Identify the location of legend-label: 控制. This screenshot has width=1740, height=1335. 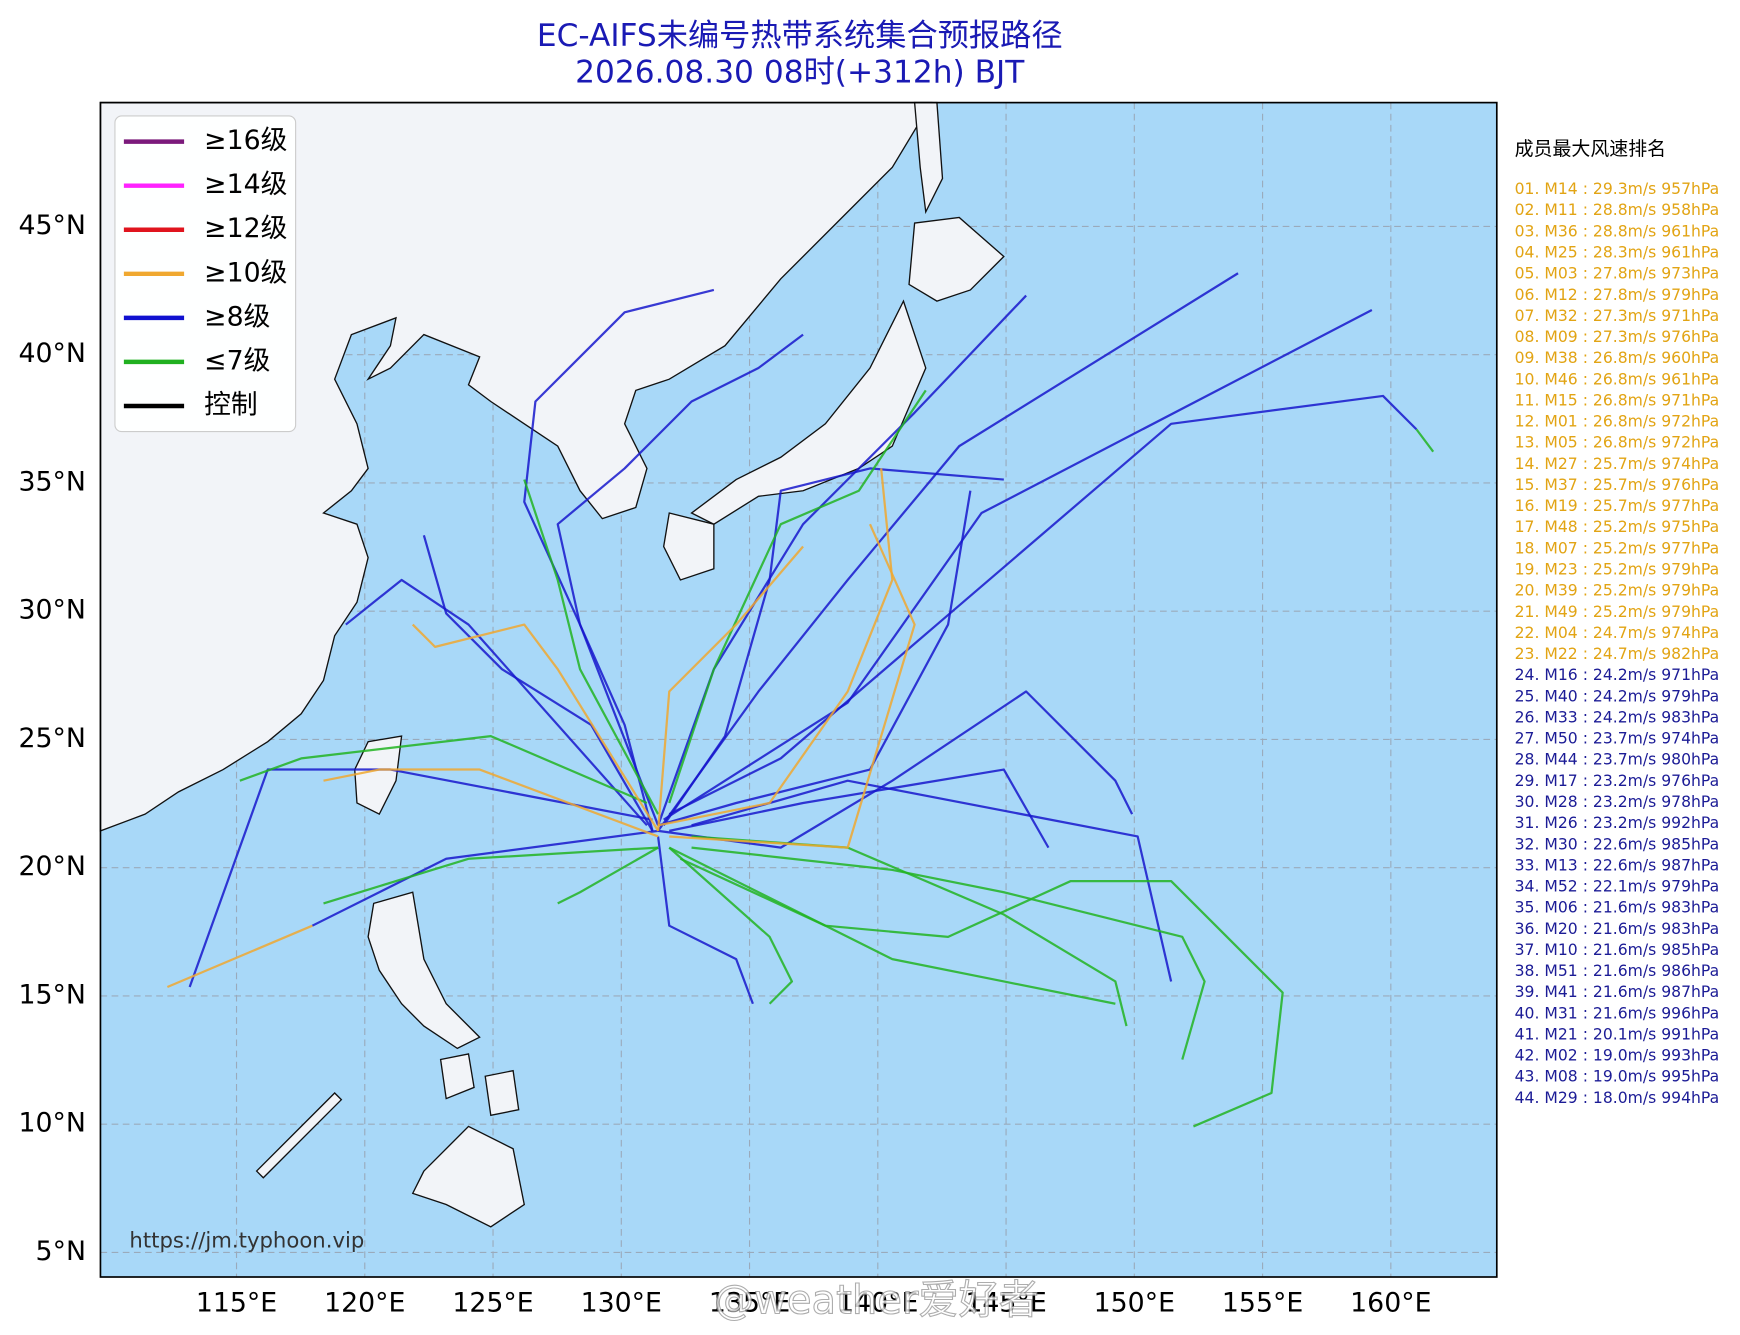
(231, 404).